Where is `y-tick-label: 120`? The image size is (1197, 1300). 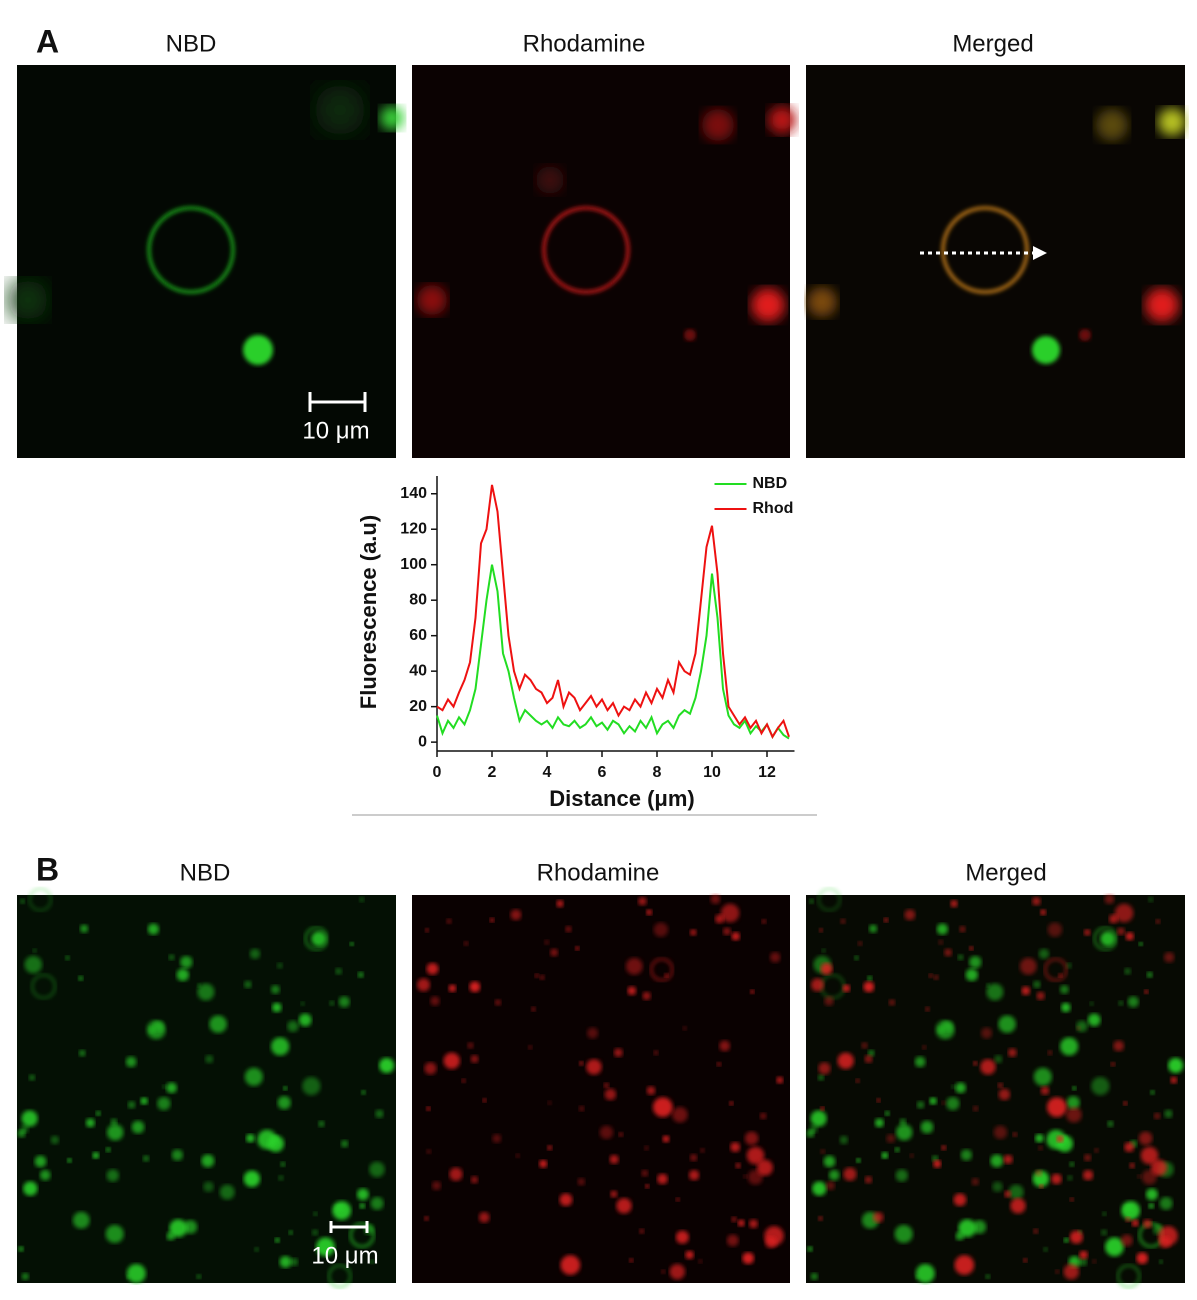 y-tick-label: 120 is located at coordinates (413, 528).